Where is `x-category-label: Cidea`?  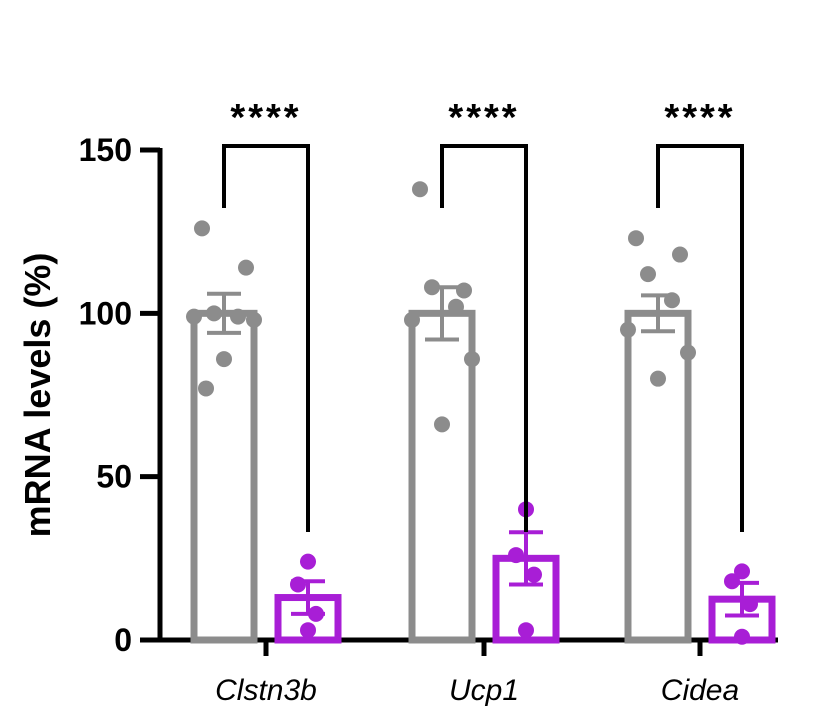 x-category-label: Cidea is located at coordinates (700, 690).